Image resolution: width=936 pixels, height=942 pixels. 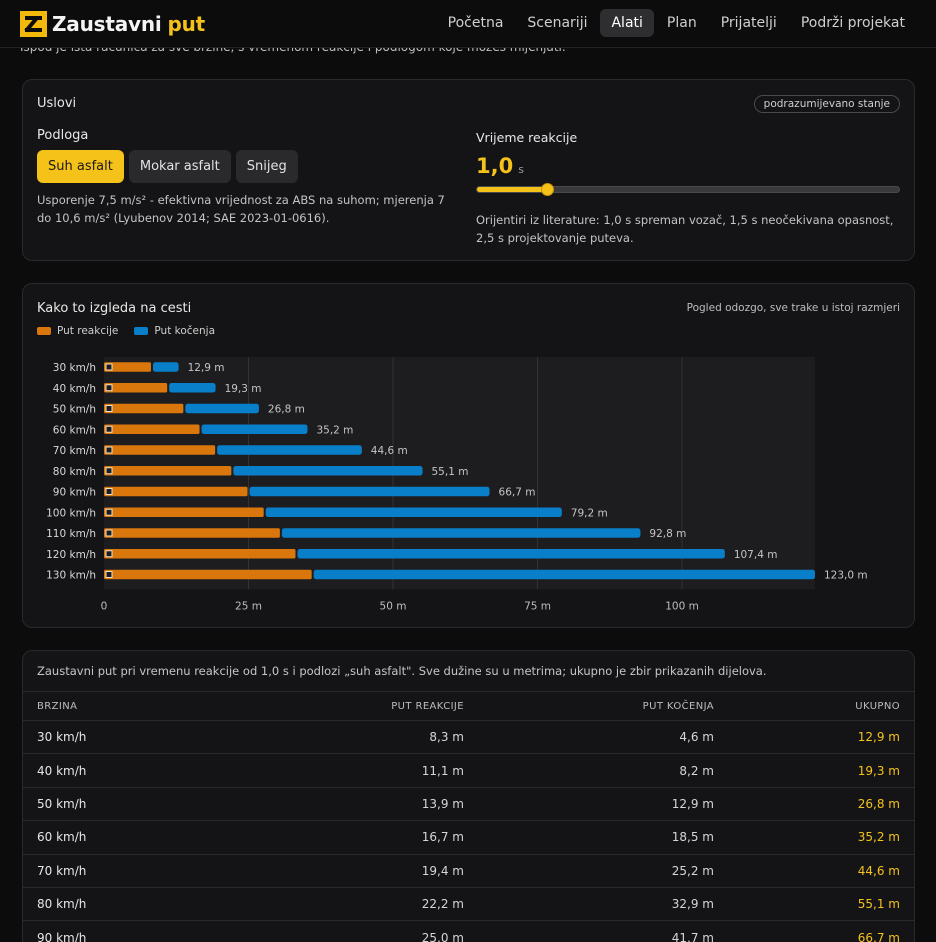 I want to click on bar-total-label: 92,8 m, so click(x=667, y=534).